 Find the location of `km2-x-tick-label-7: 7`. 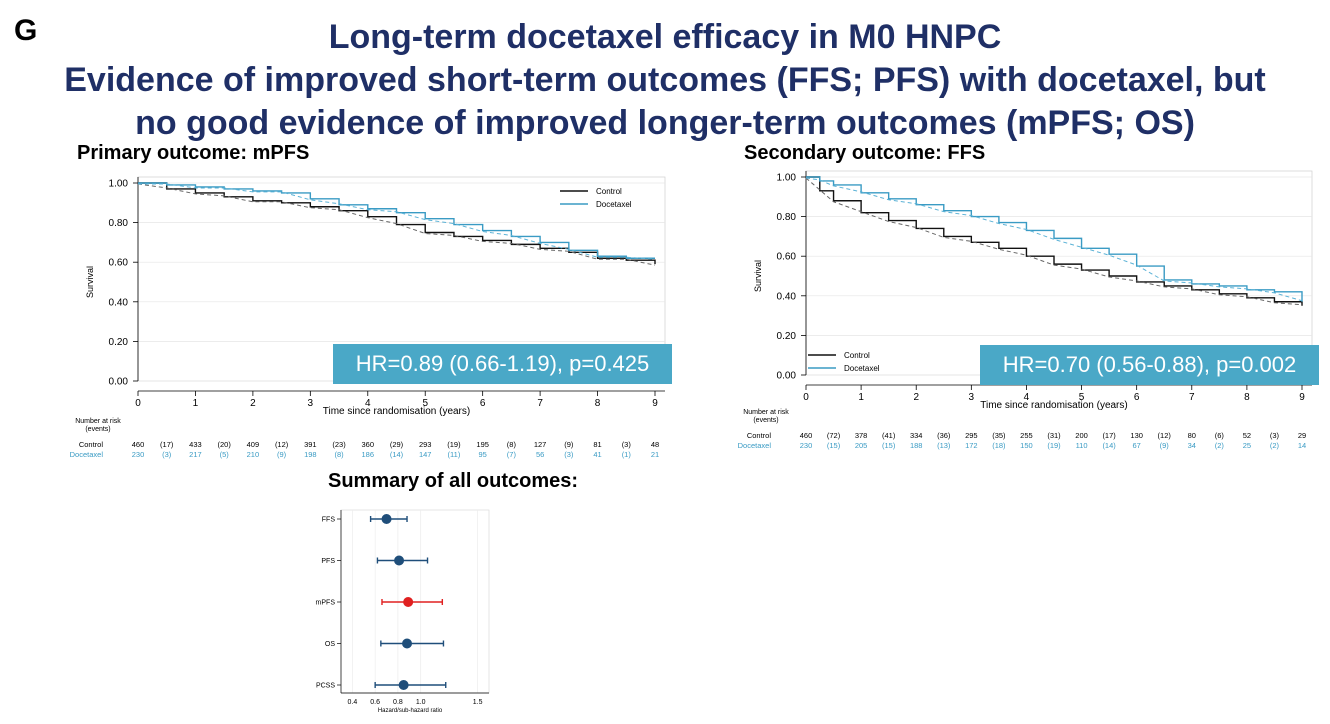

km2-x-tick-label-7: 7 is located at coordinates (1192, 397).